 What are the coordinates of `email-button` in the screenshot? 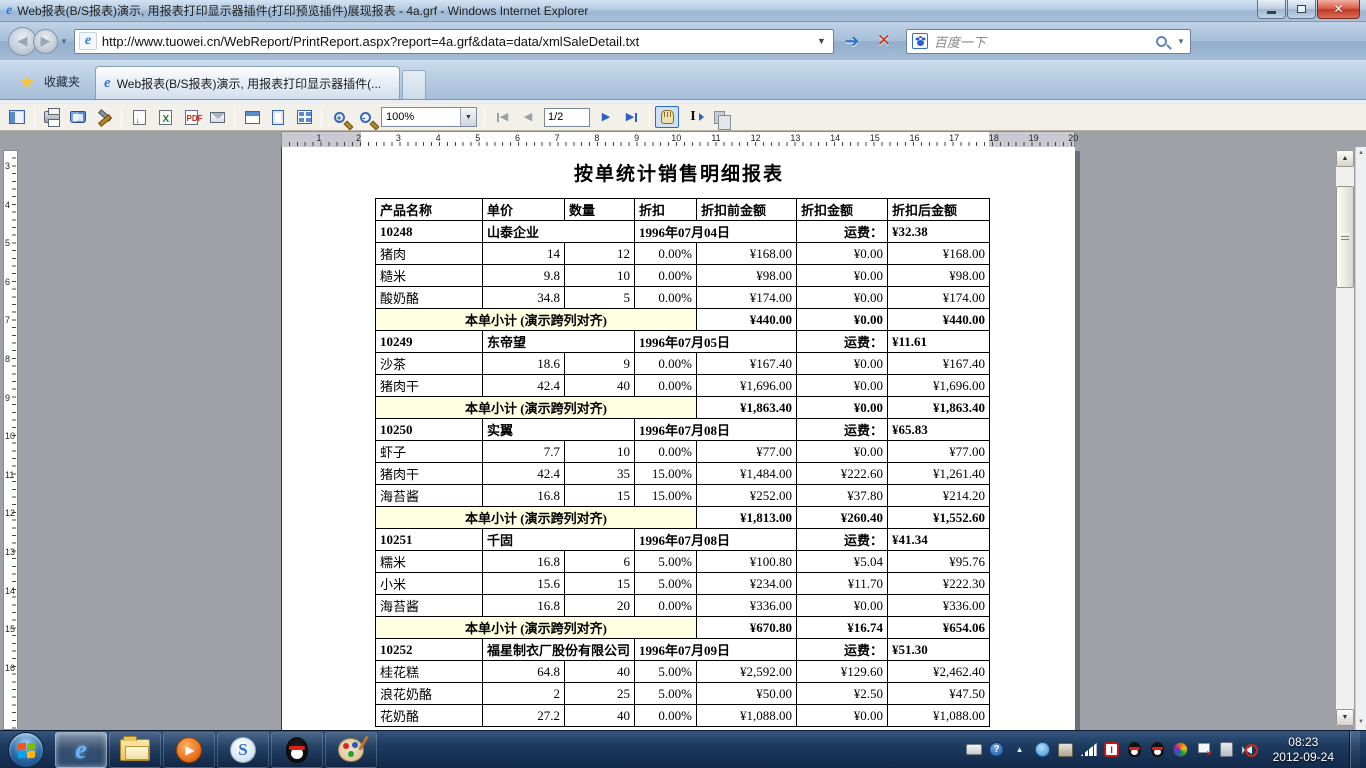 It's located at (217, 117).